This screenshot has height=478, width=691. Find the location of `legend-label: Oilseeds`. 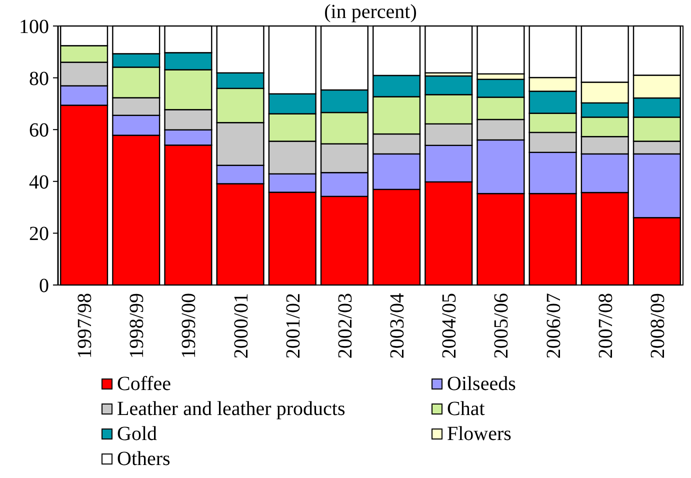

legend-label: Oilseeds is located at coordinates (481, 384).